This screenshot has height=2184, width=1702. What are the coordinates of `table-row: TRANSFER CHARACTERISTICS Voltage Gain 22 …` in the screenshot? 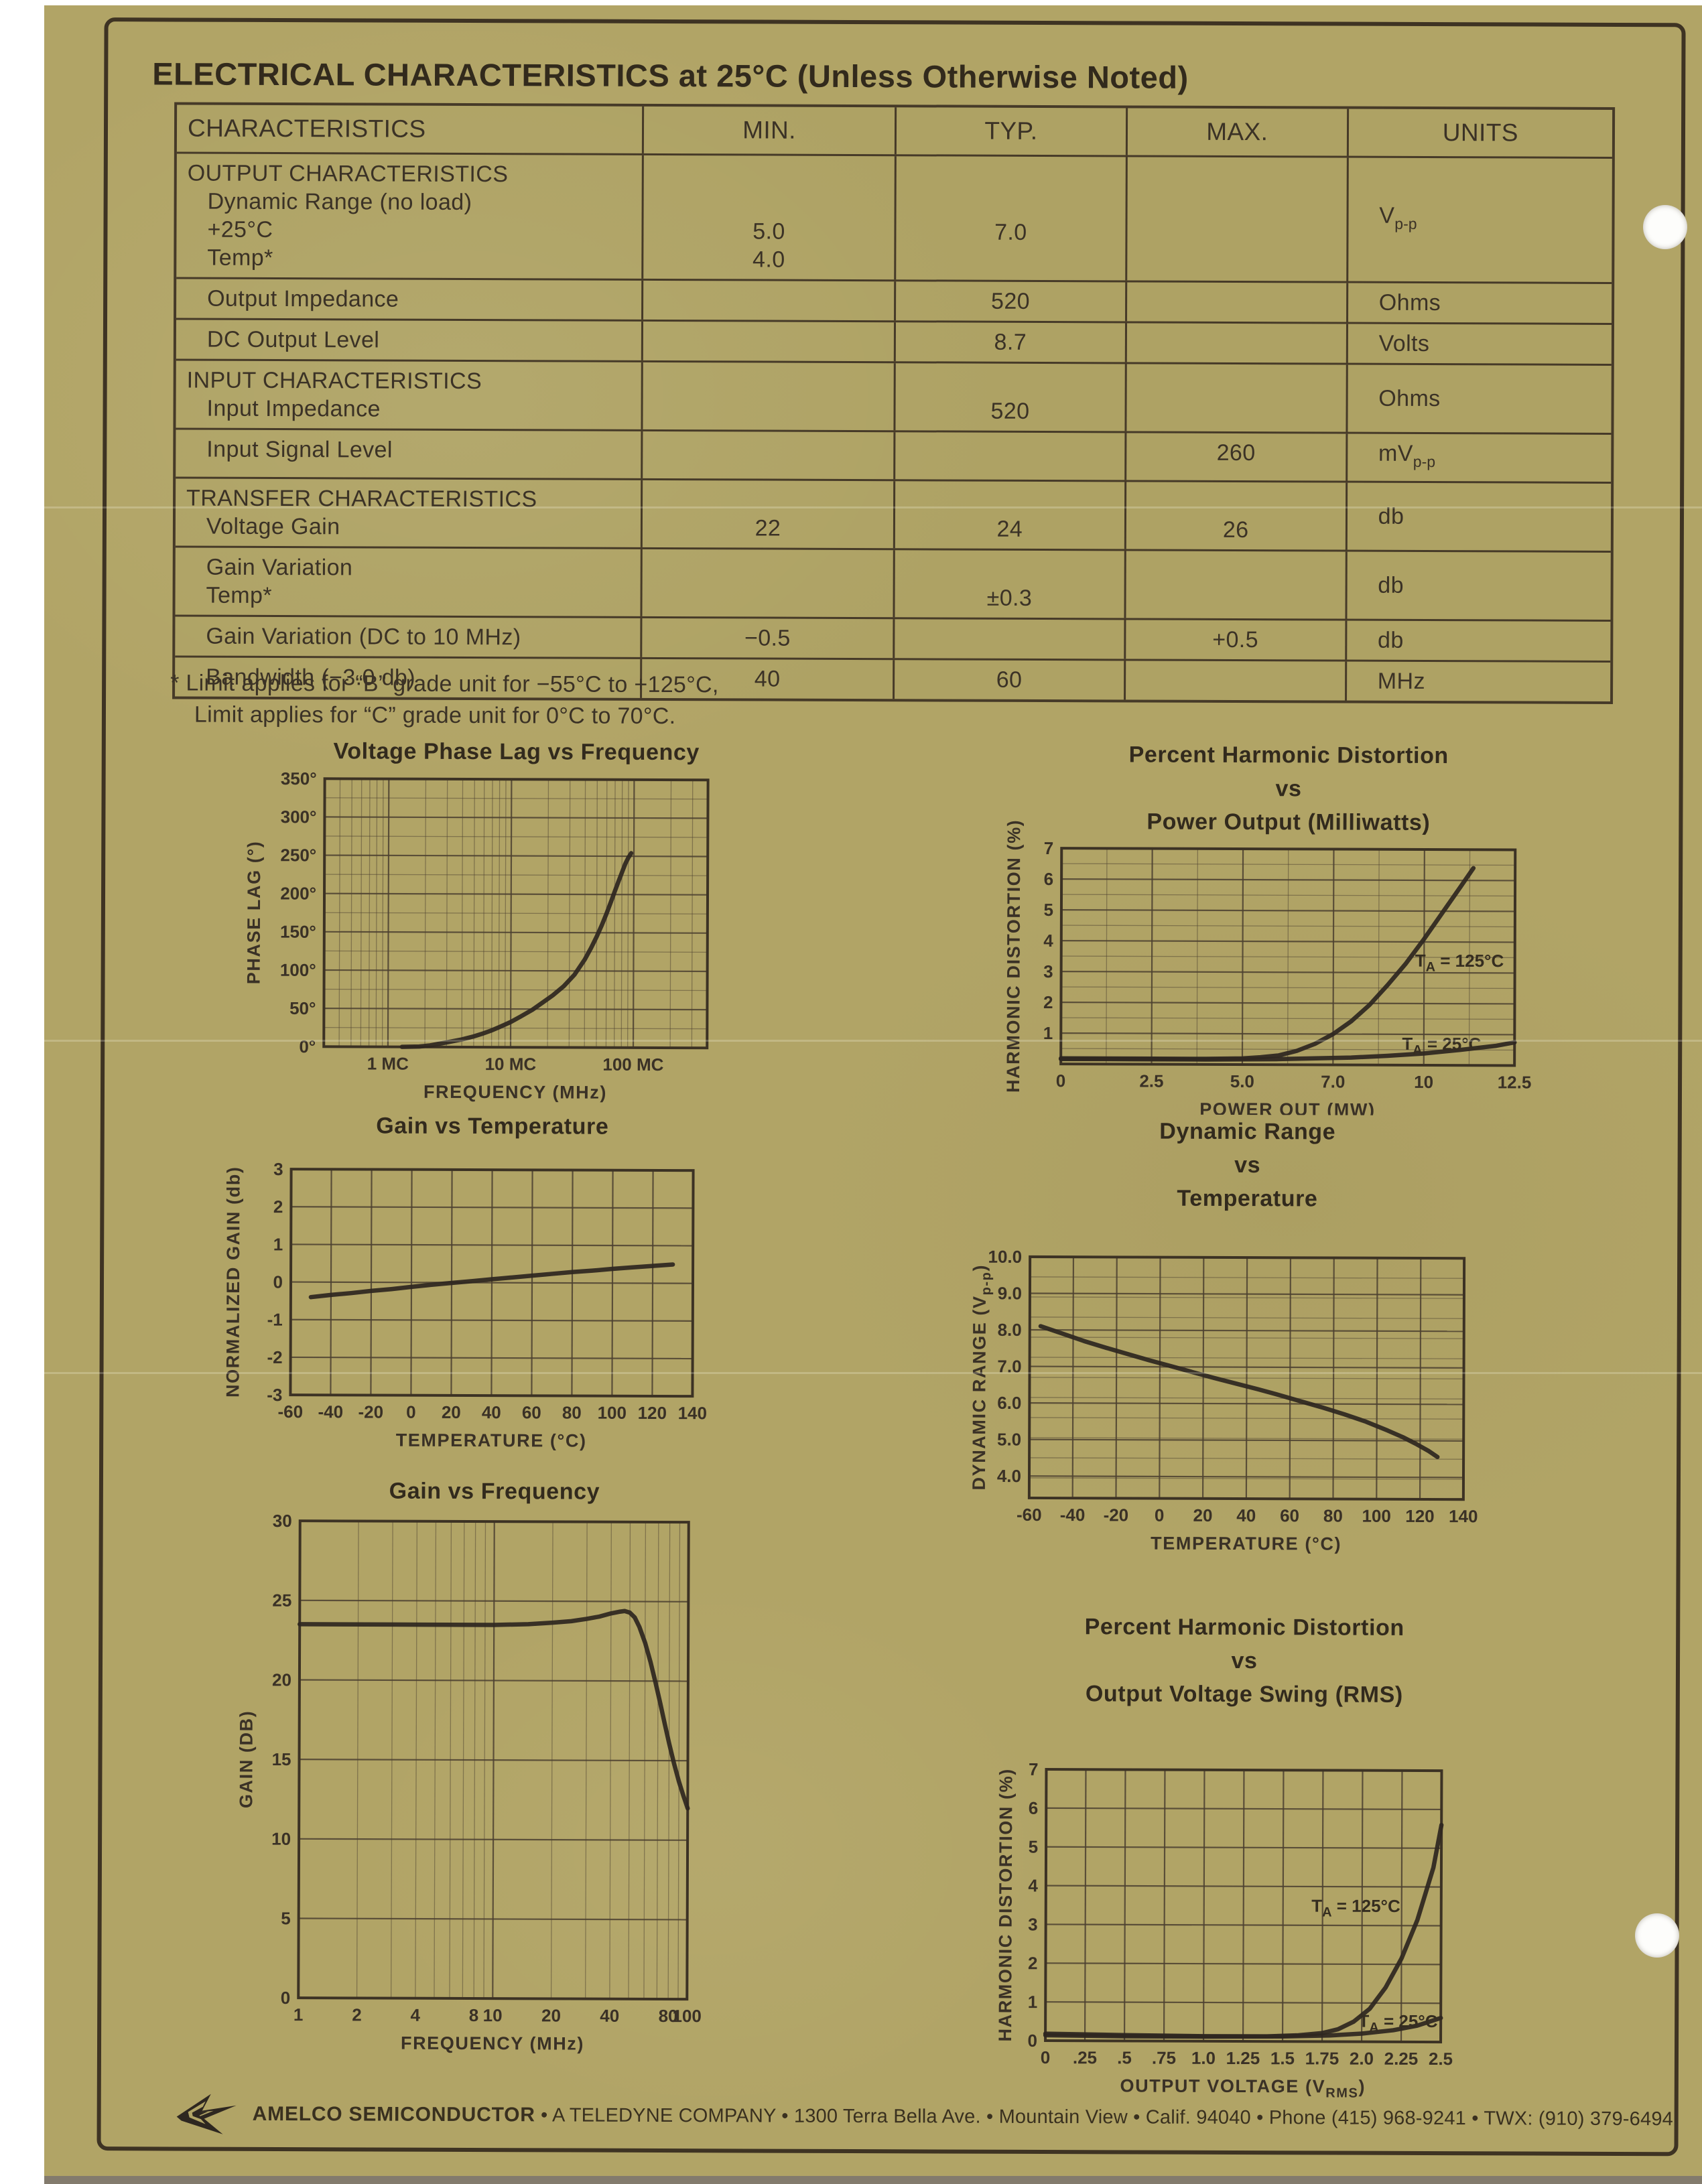 It's located at (894, 513).